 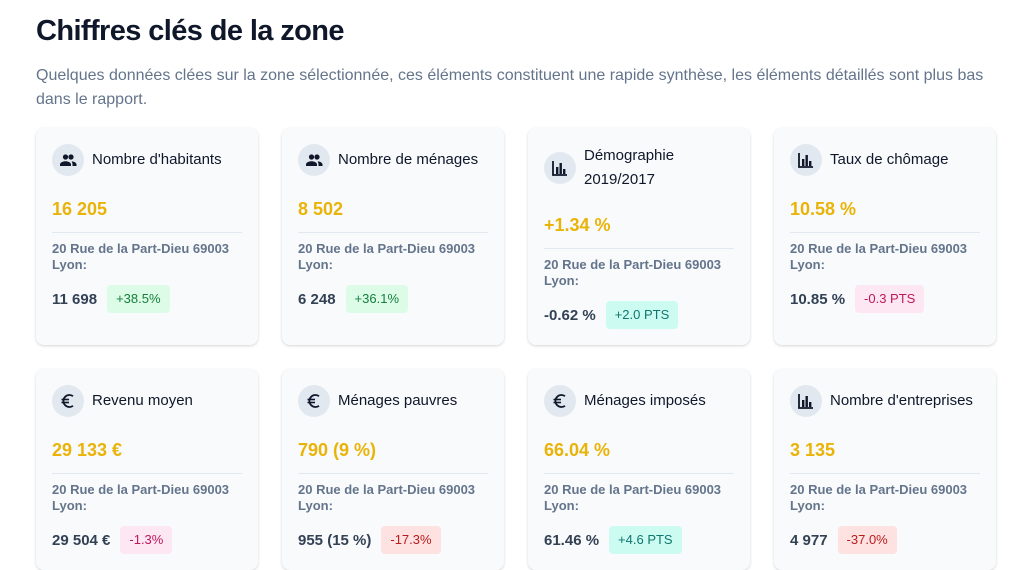 I want to click on compare-value: 955 (15 %), so click(x=335, y=540).